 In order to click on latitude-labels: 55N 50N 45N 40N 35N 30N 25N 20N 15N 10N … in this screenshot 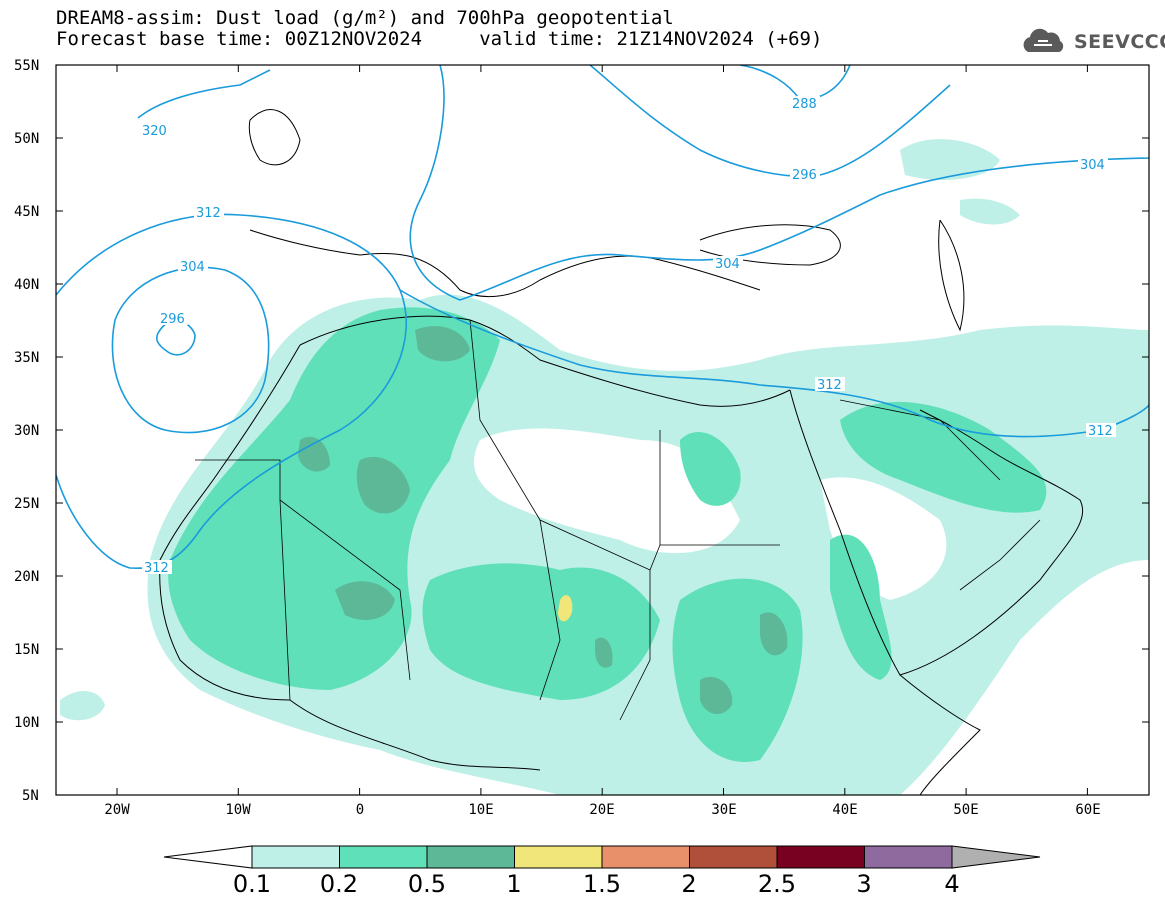, I will do `click(26, 431)`.